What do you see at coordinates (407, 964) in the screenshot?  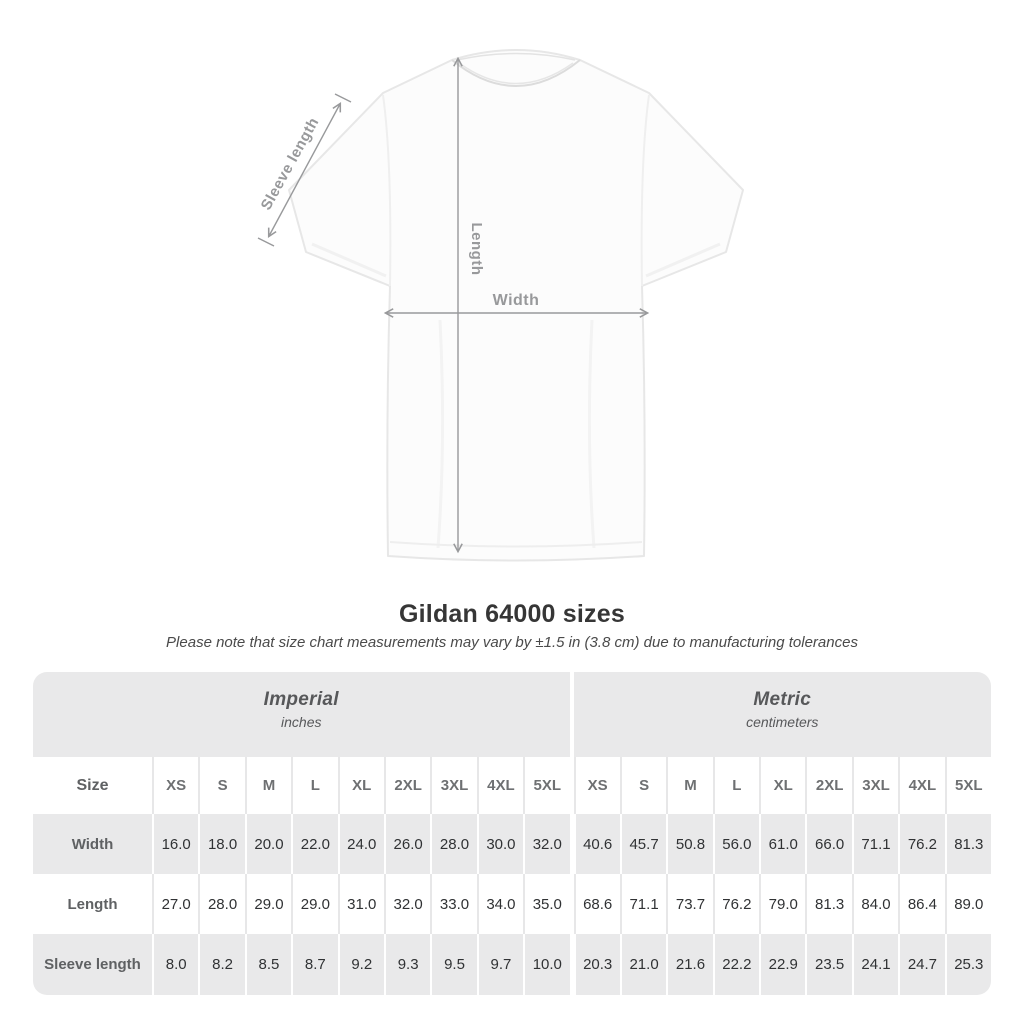 I see `imperial-value-cell: 9.3` at bounding box center [407, 964].